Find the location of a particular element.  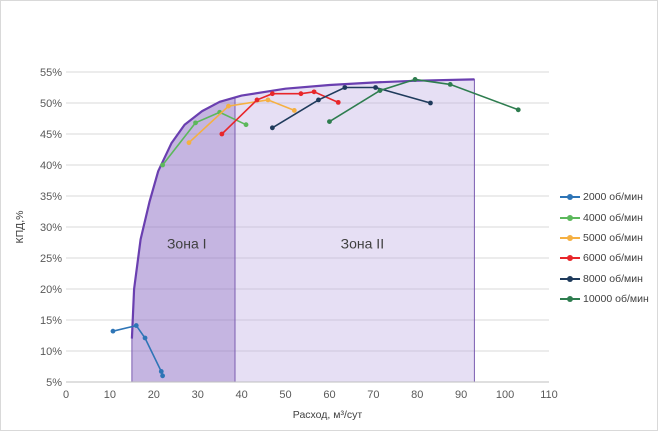

legend-label: 5000 об/мин is located at coordinates (613, 237).